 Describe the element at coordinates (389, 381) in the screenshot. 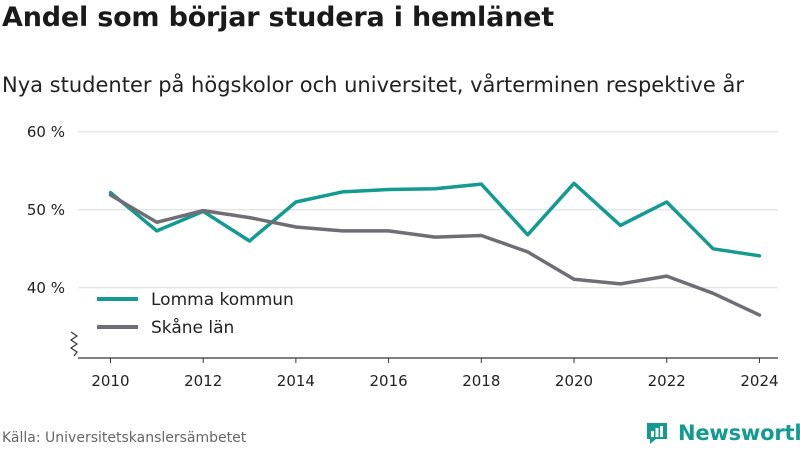

I see `x-tick-label: 2016` at that location.